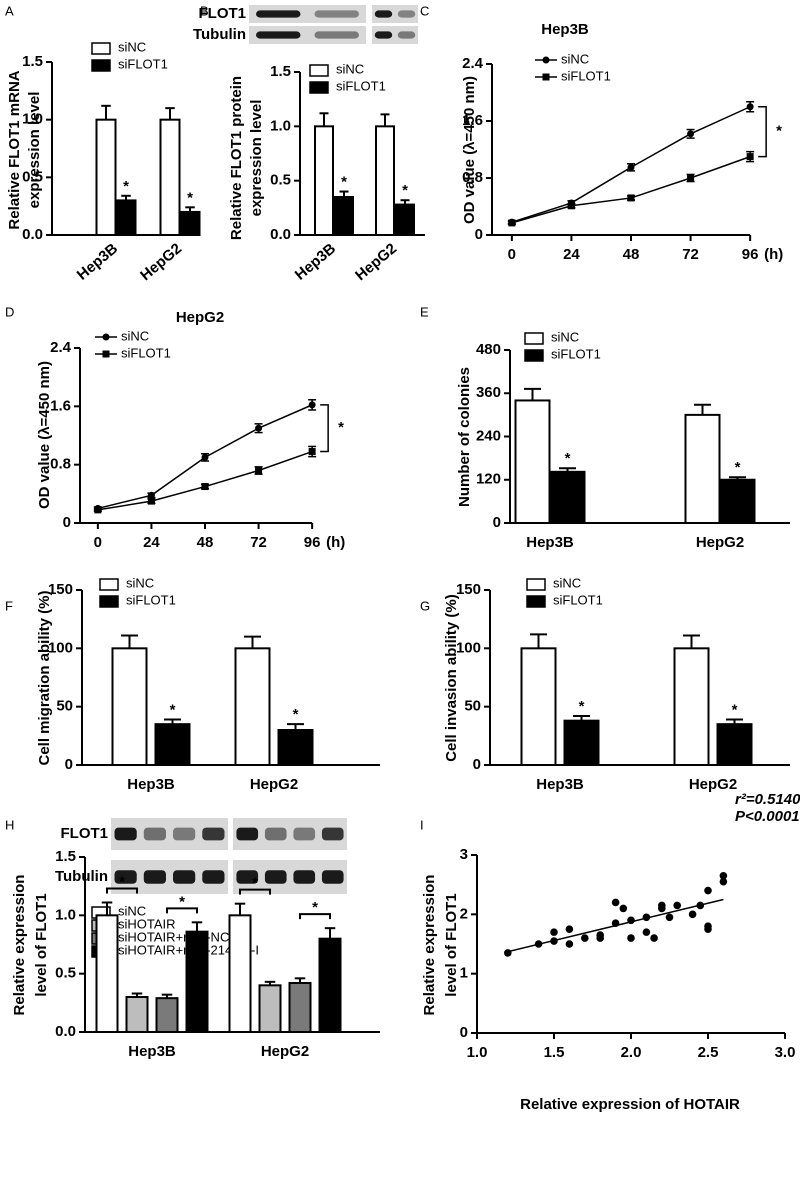  I want to click on y-axis-label: OD value (λ=450 nm), so click(469, 150).